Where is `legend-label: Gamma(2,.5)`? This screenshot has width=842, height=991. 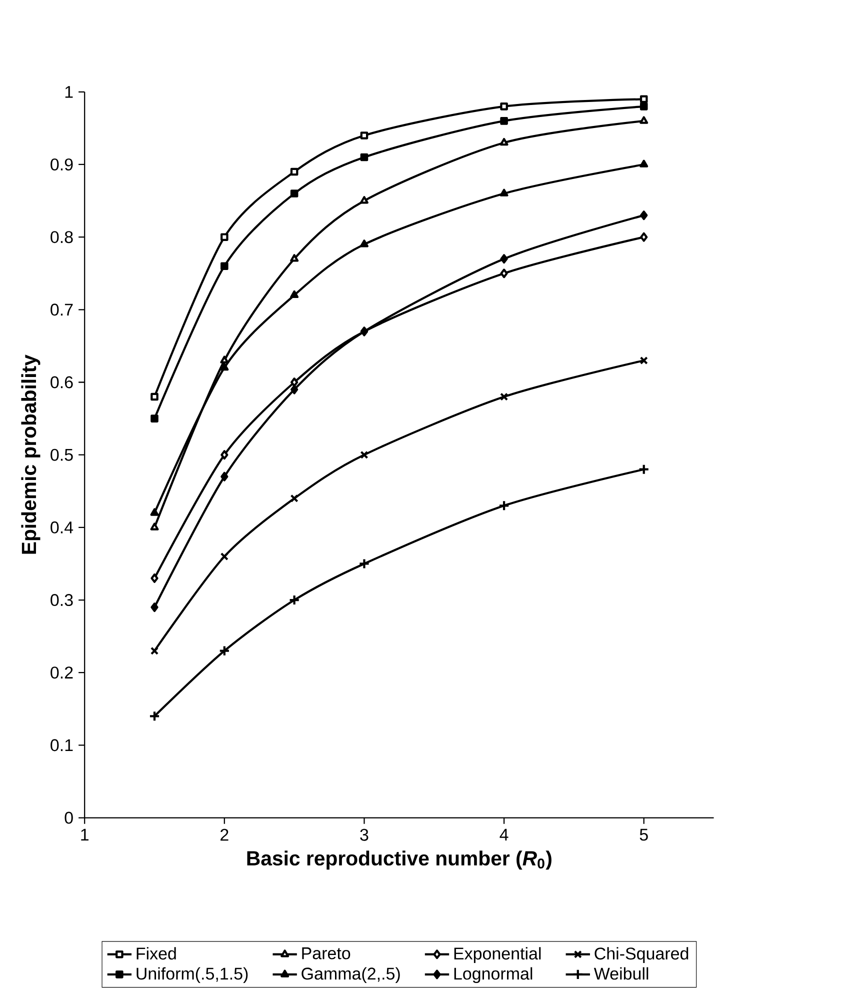 legend-label: Gamma(2,.5) is located at coordinates (351, 975).